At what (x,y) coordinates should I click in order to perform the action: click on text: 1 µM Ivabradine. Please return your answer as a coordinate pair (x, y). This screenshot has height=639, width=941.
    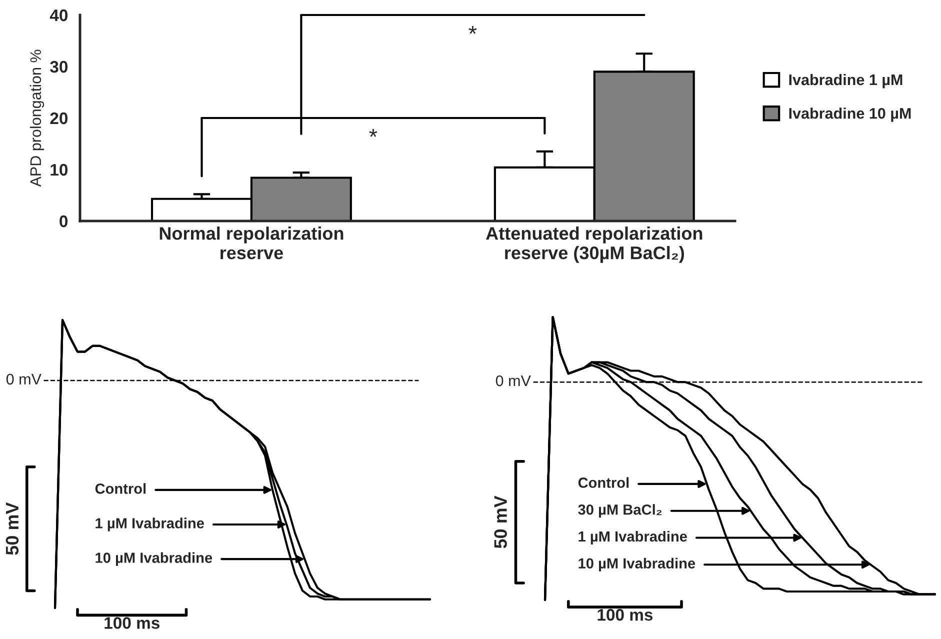
    Looking at the image, I should click on (632, 537).